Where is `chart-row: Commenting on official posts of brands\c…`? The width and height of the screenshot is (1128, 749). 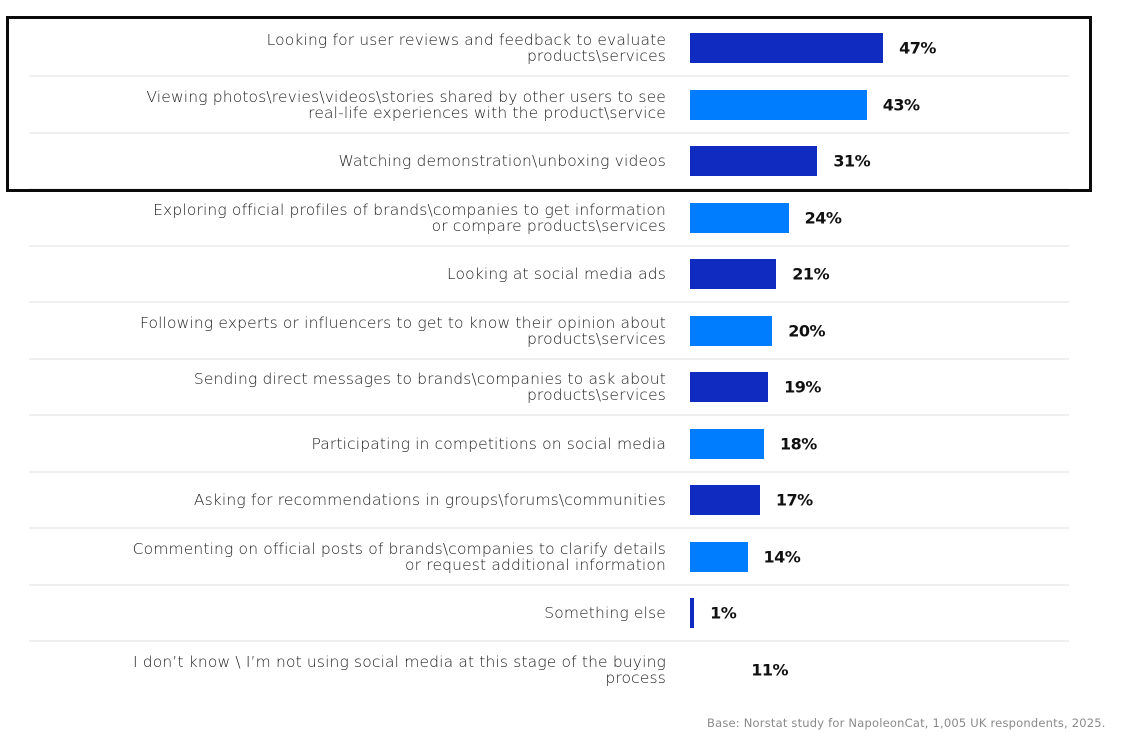 chart-row: Commenting on official posts of brands\c… is located at coordinates (564, 557).